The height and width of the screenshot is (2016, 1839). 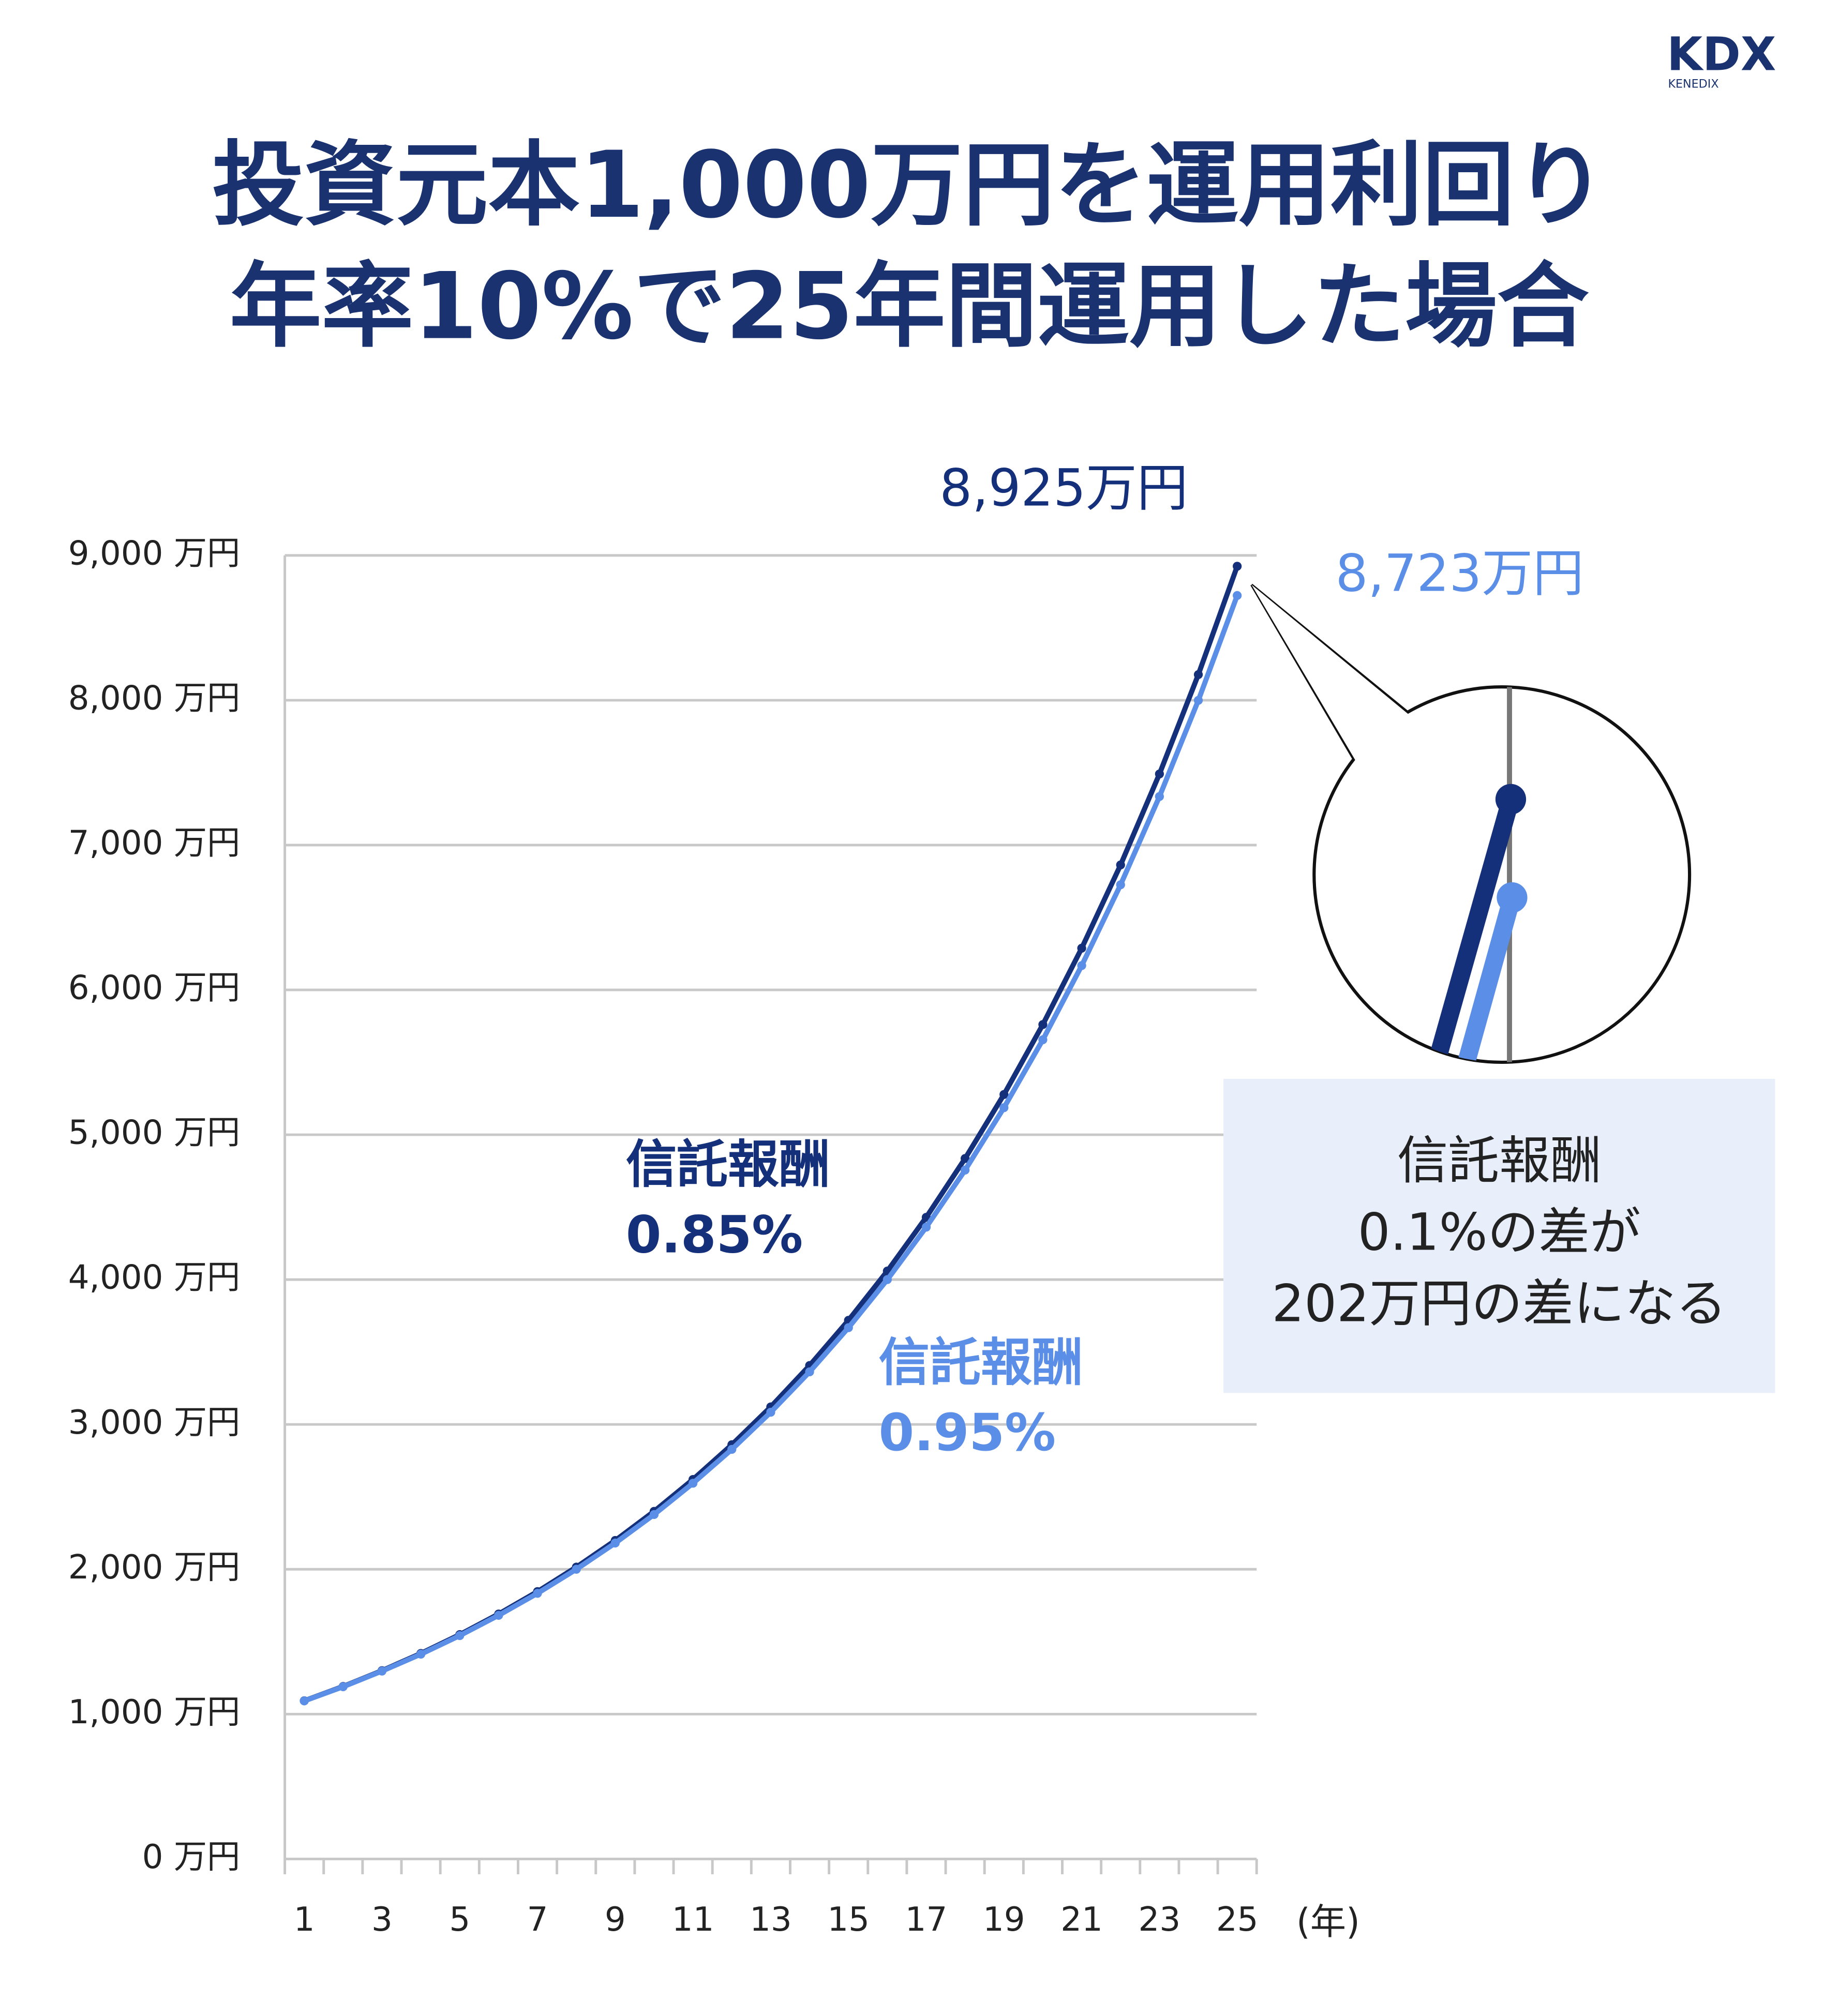 I want to click on y-tick-label: 1,000 万円, so click(x=154, y=1712).